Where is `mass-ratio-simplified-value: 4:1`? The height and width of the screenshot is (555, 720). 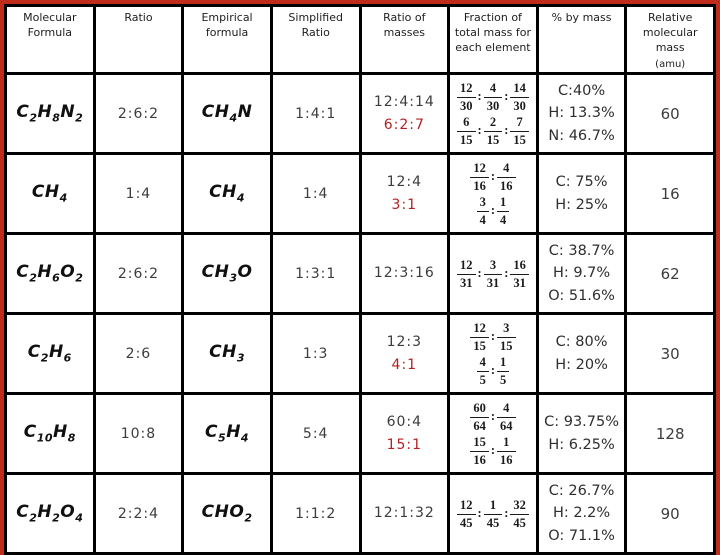
mass-ratio-simplified-value: 4:1 is located at coordinates (404, 364).